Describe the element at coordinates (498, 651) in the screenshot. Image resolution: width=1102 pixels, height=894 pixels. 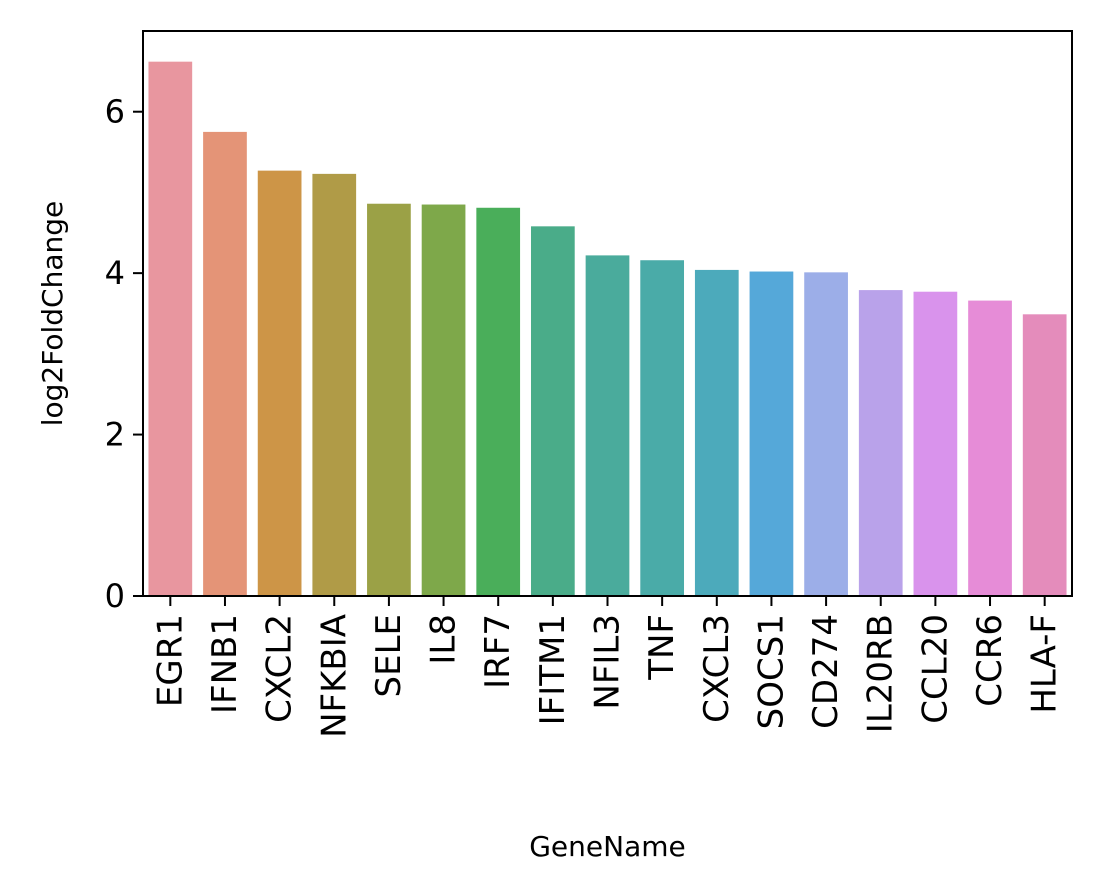
I see `x-tick-label: IRF7` at that location.